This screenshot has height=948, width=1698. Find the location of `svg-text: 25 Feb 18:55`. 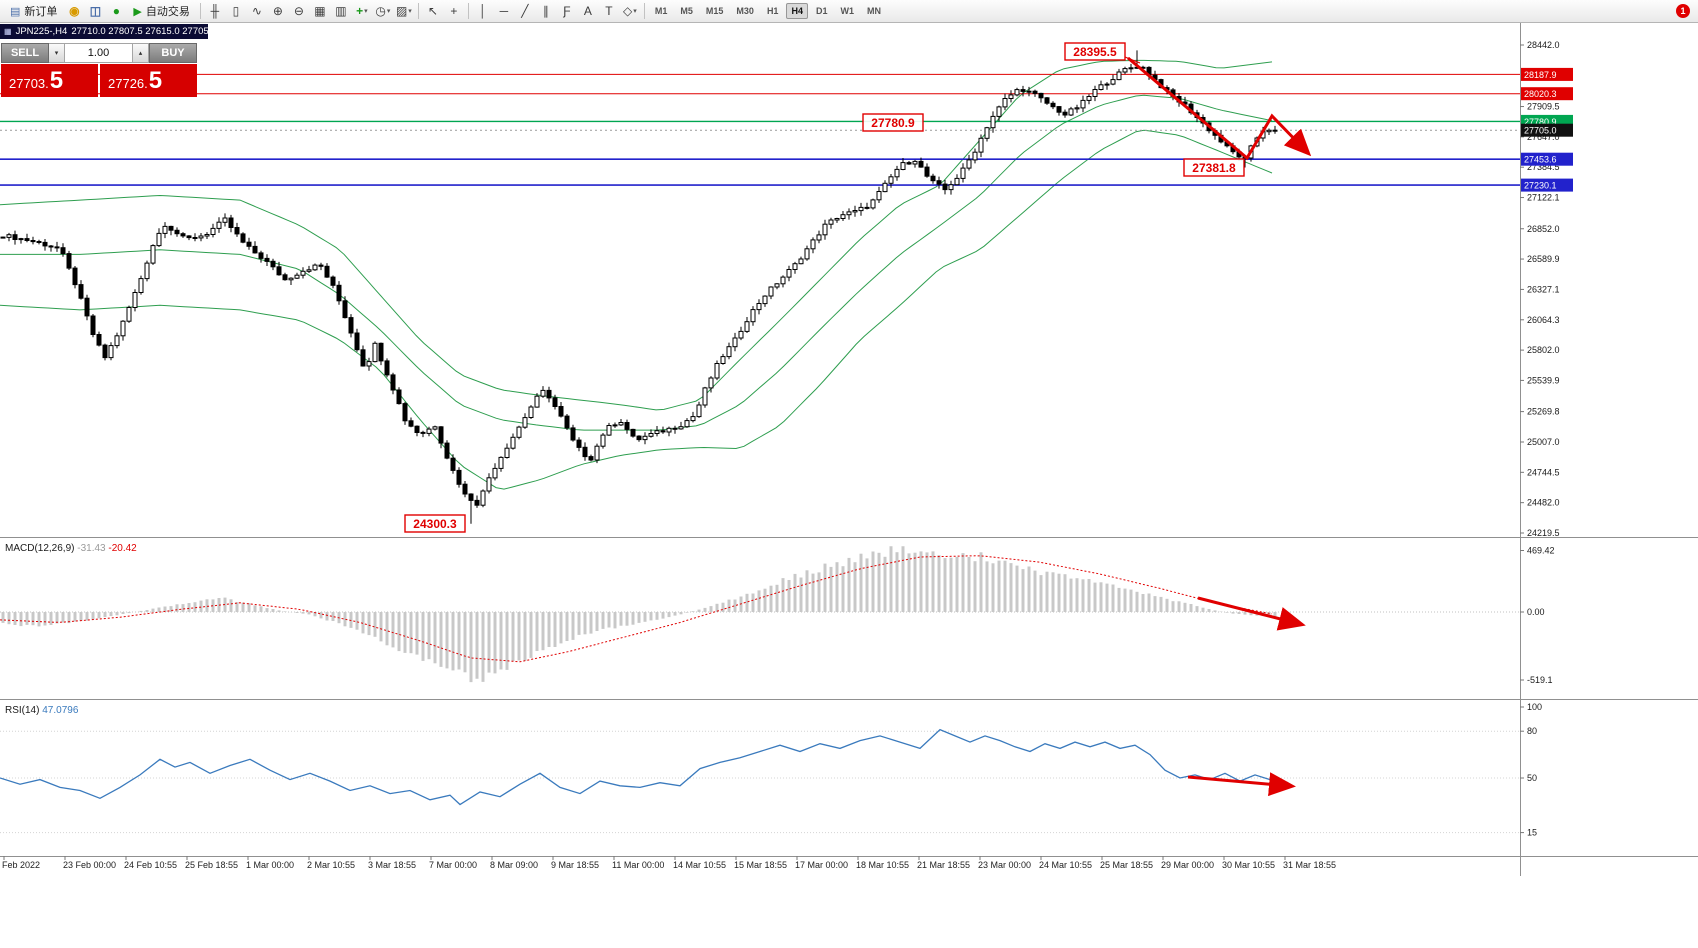

svg-text: 25 Feb 18:55 is located at coordinates (211, 865).